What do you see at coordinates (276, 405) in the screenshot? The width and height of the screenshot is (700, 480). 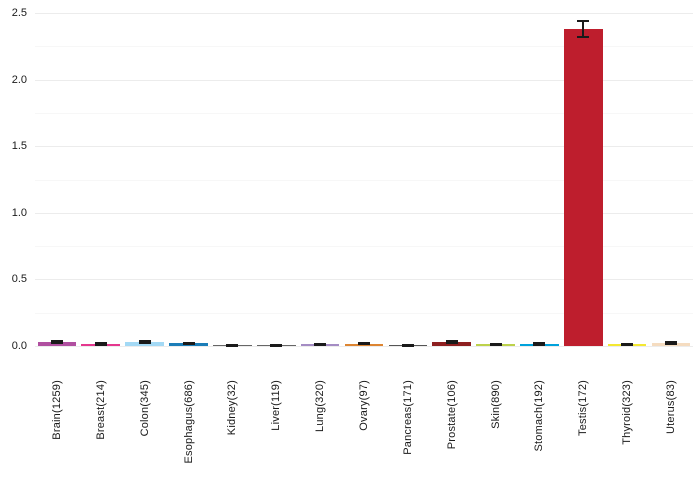 I see `x-tick-label: Liver(119)` at bounding box center [276, 405].